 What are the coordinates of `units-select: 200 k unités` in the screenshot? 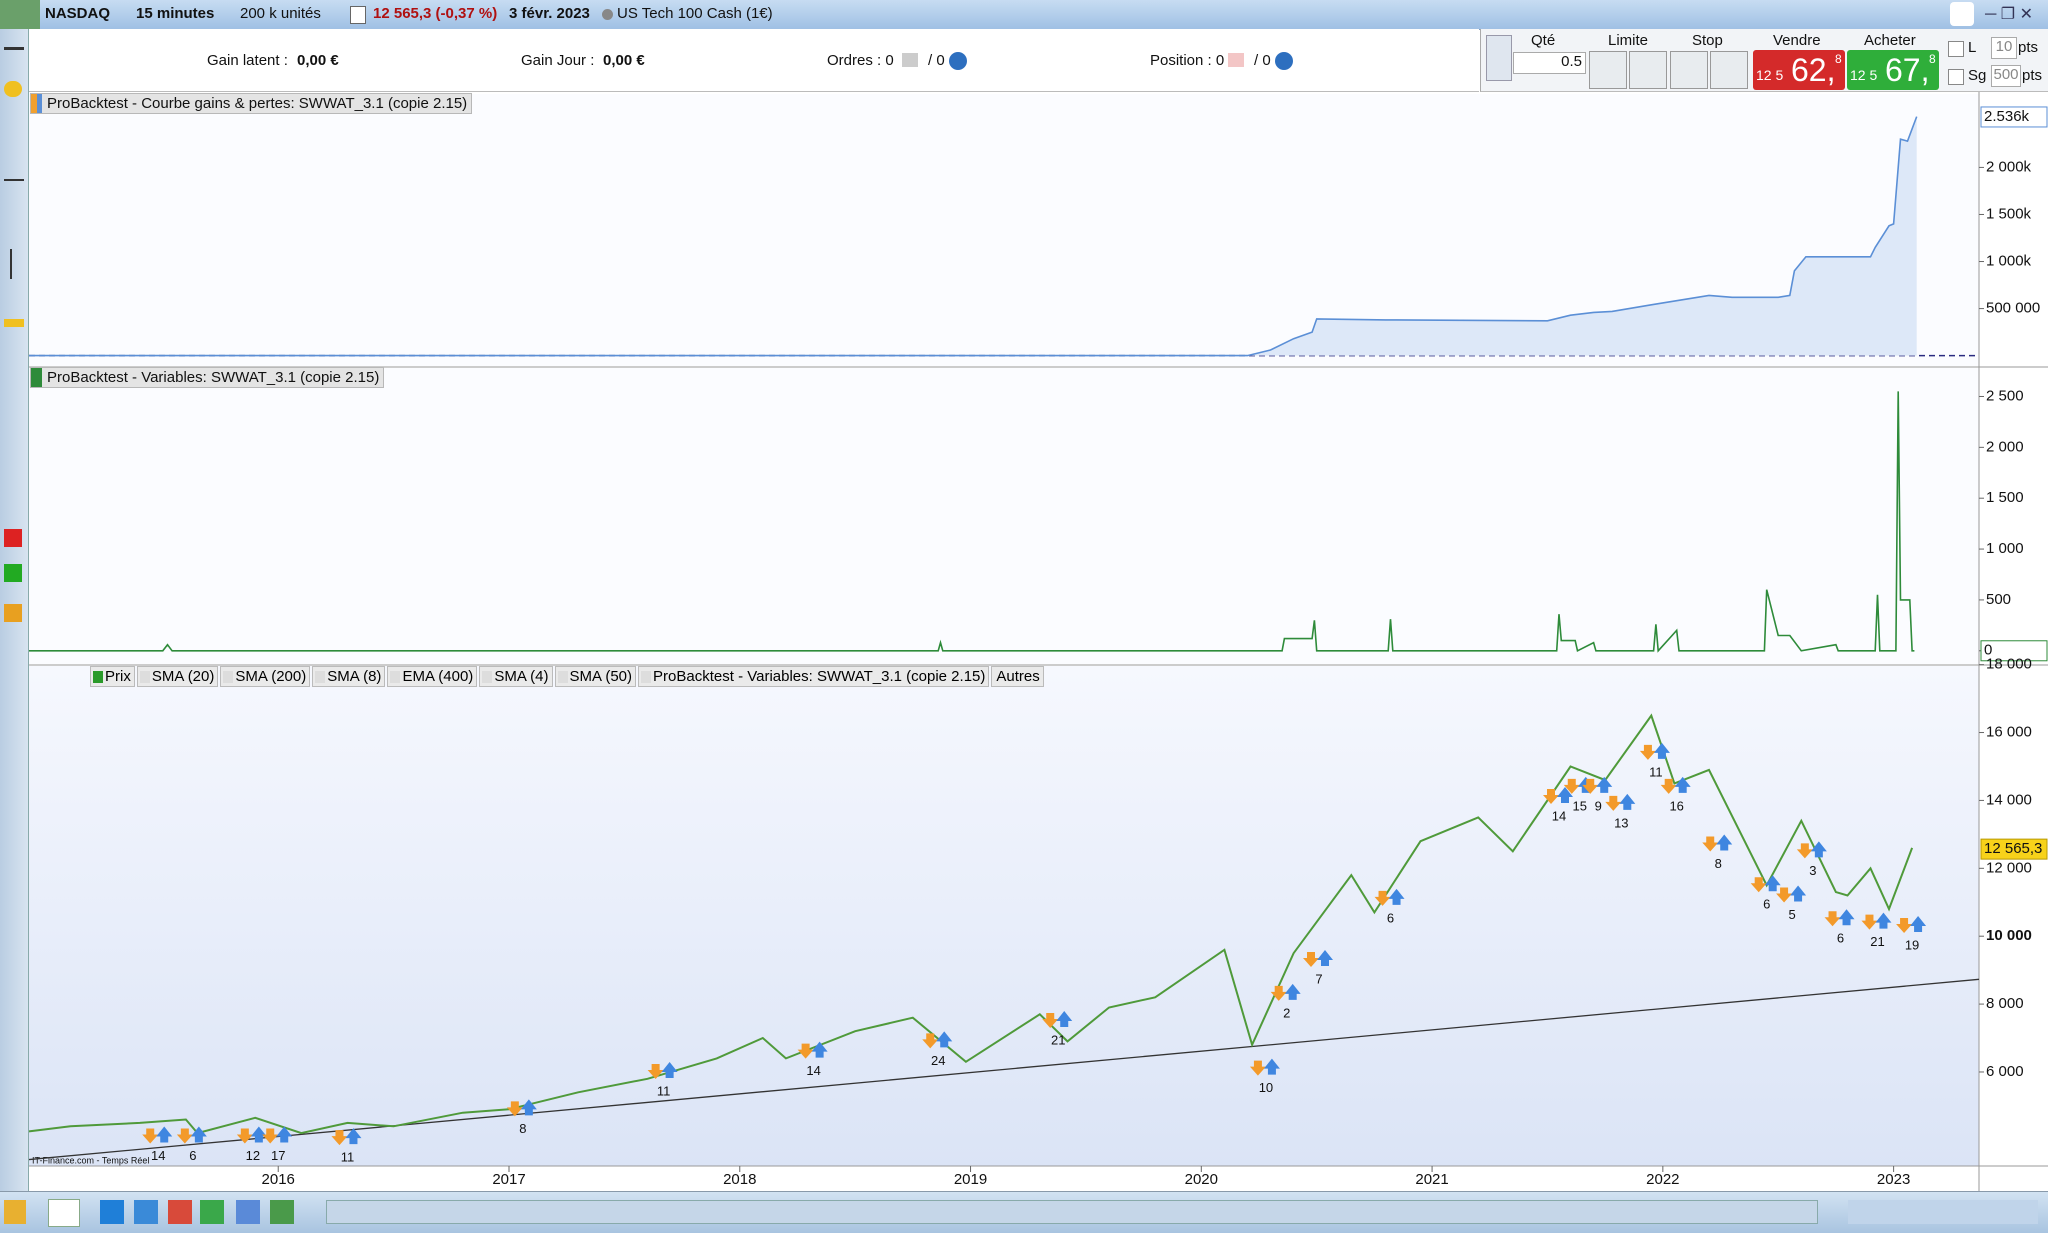 It's located at (280, 13).